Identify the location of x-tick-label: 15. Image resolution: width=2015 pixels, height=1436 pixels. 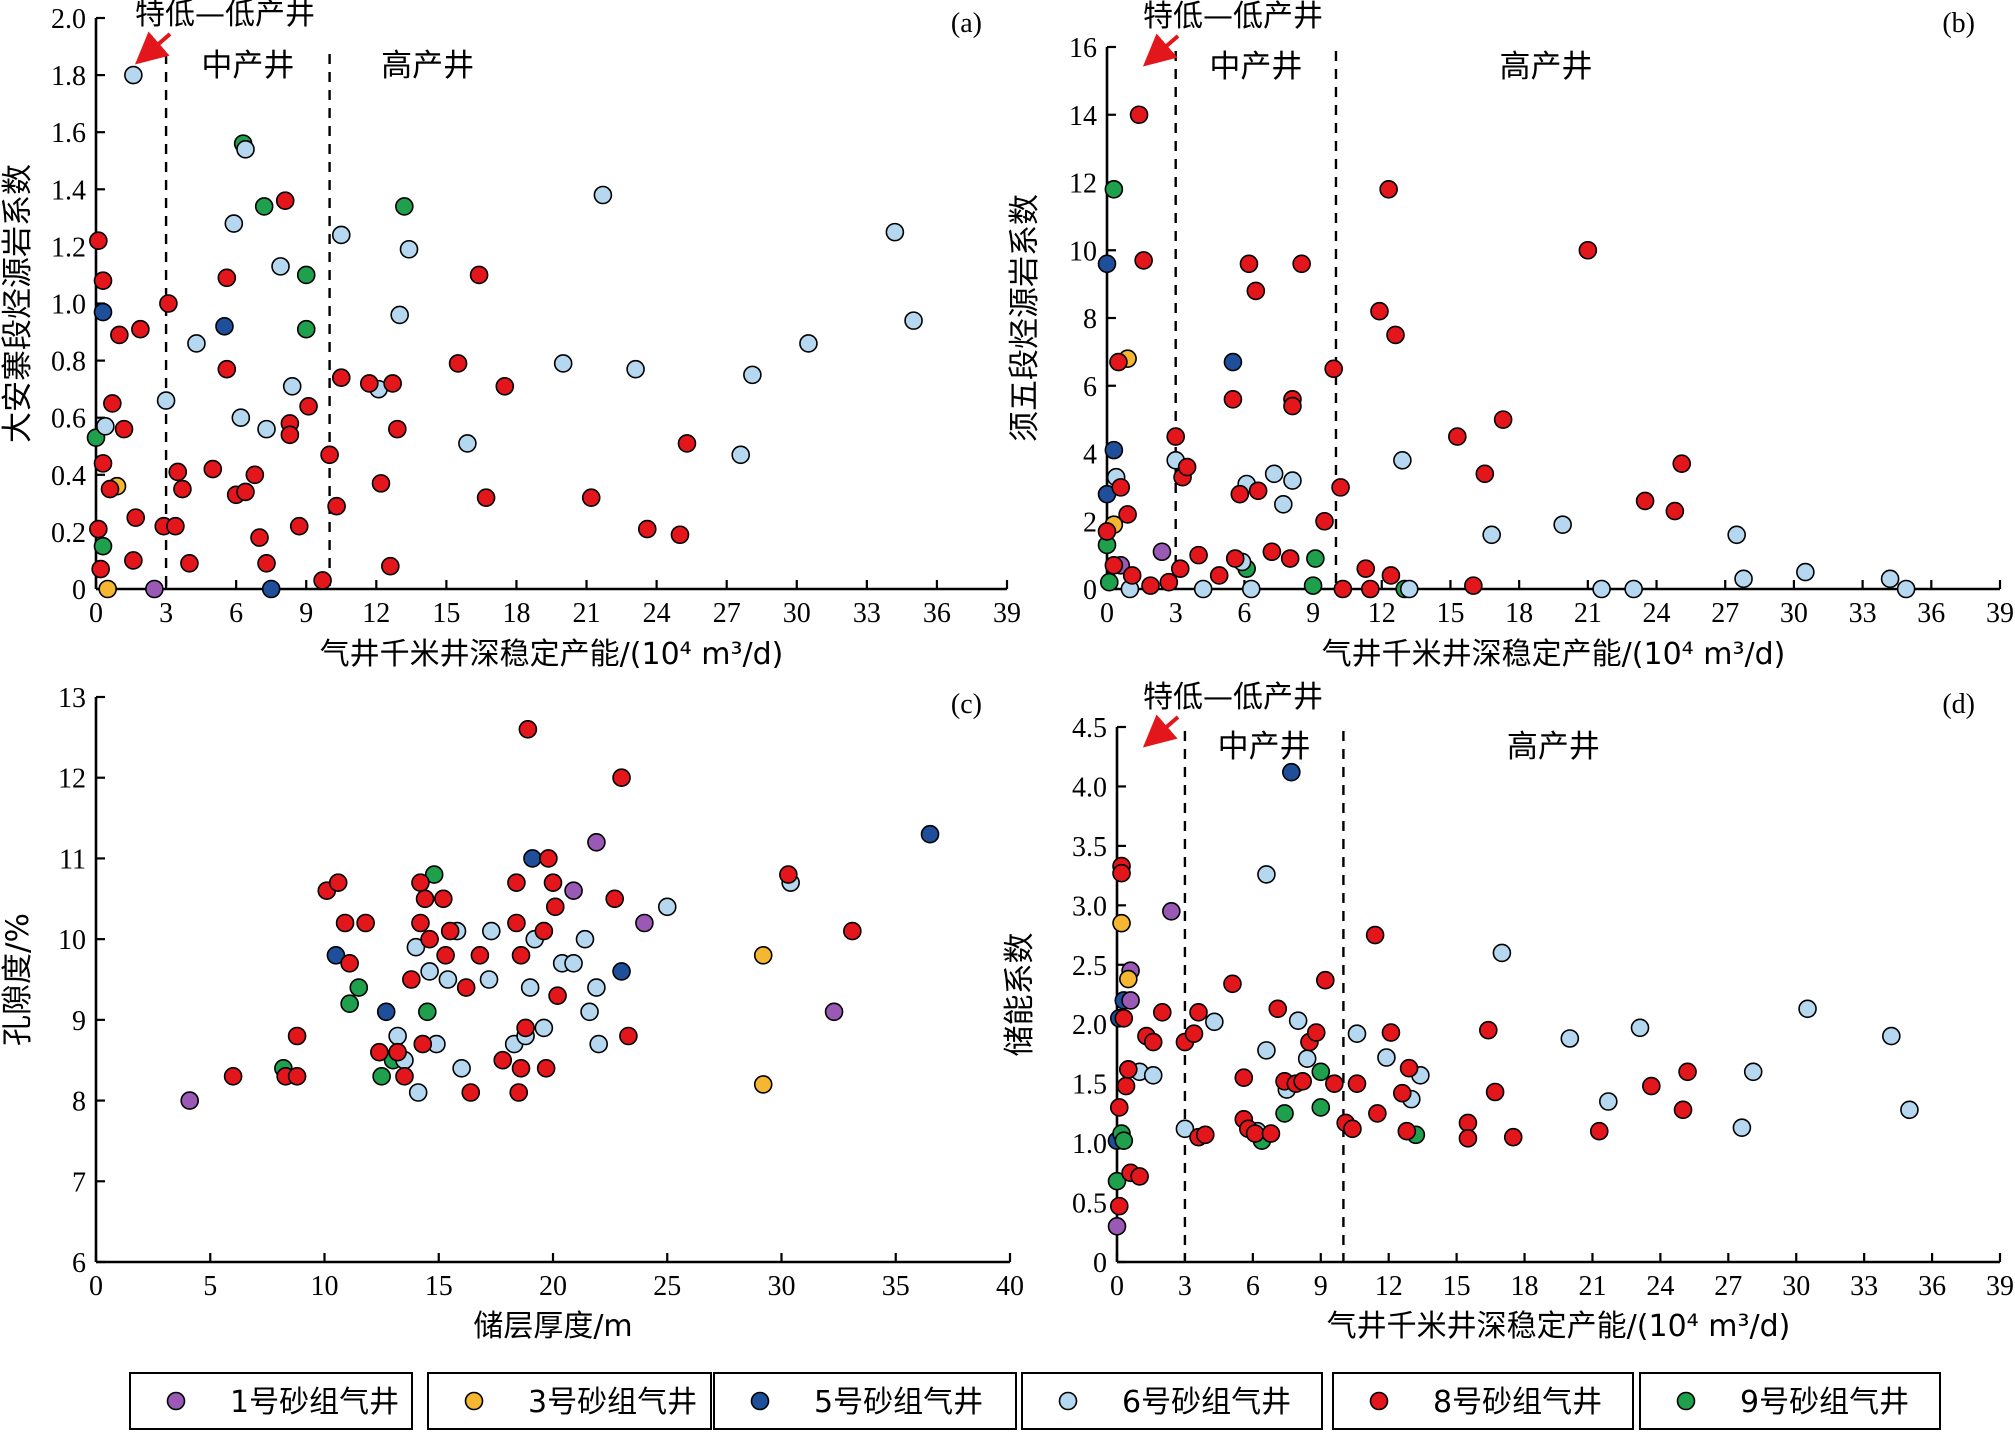
(1457, 1286).